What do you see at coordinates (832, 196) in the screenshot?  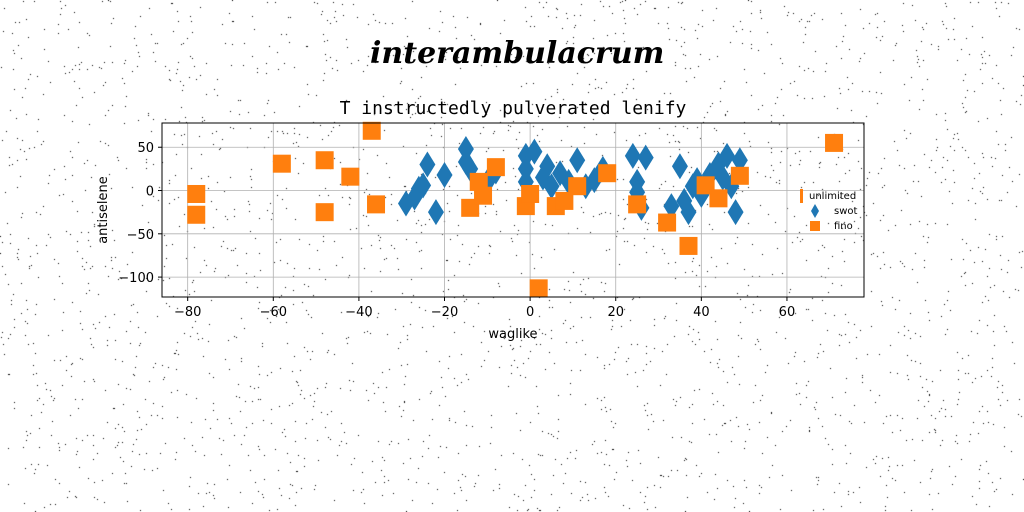 I see `legend-label-unlimited: unlimited` at bounding box center [832, 196].